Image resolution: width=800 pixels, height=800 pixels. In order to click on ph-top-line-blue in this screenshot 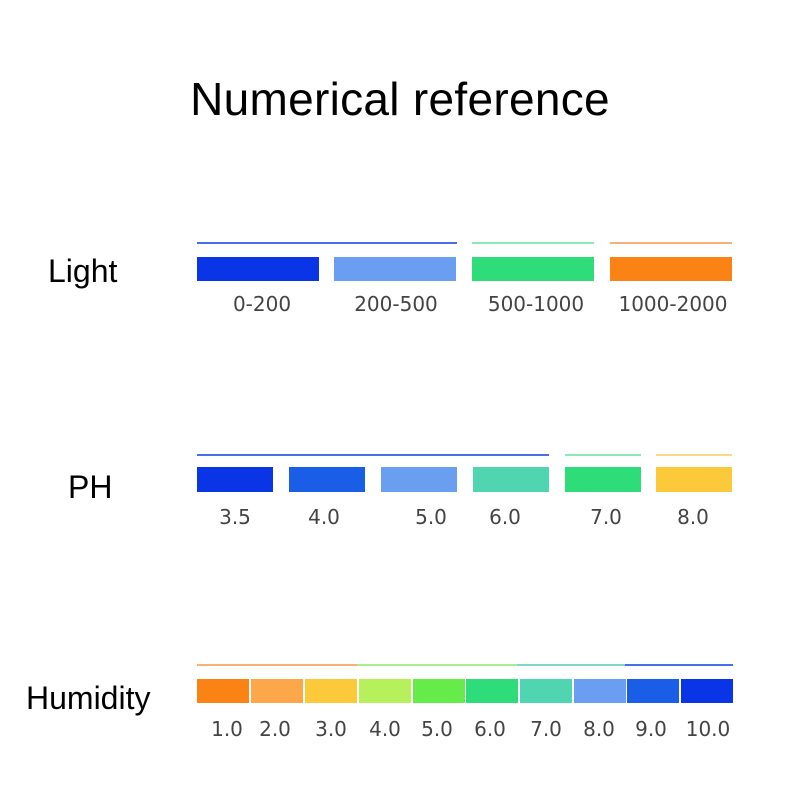, I will do `click(373, 455)`.